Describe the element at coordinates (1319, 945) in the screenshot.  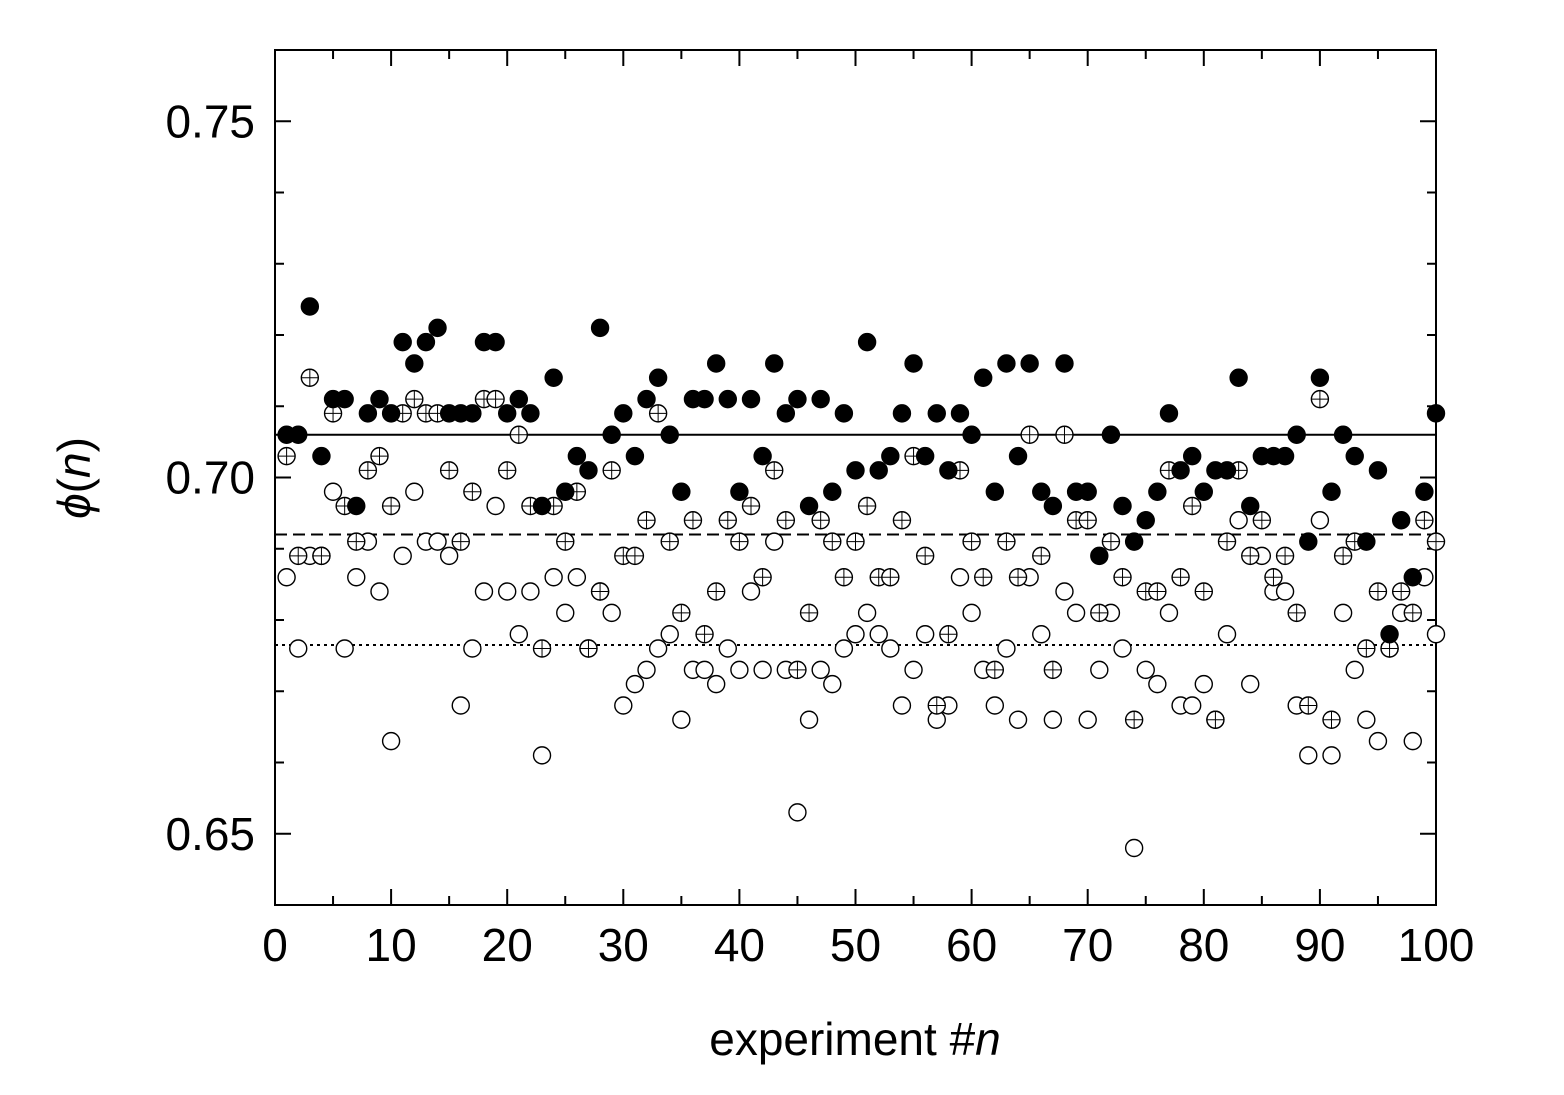
I see `x-tick-label: 90` at that location.